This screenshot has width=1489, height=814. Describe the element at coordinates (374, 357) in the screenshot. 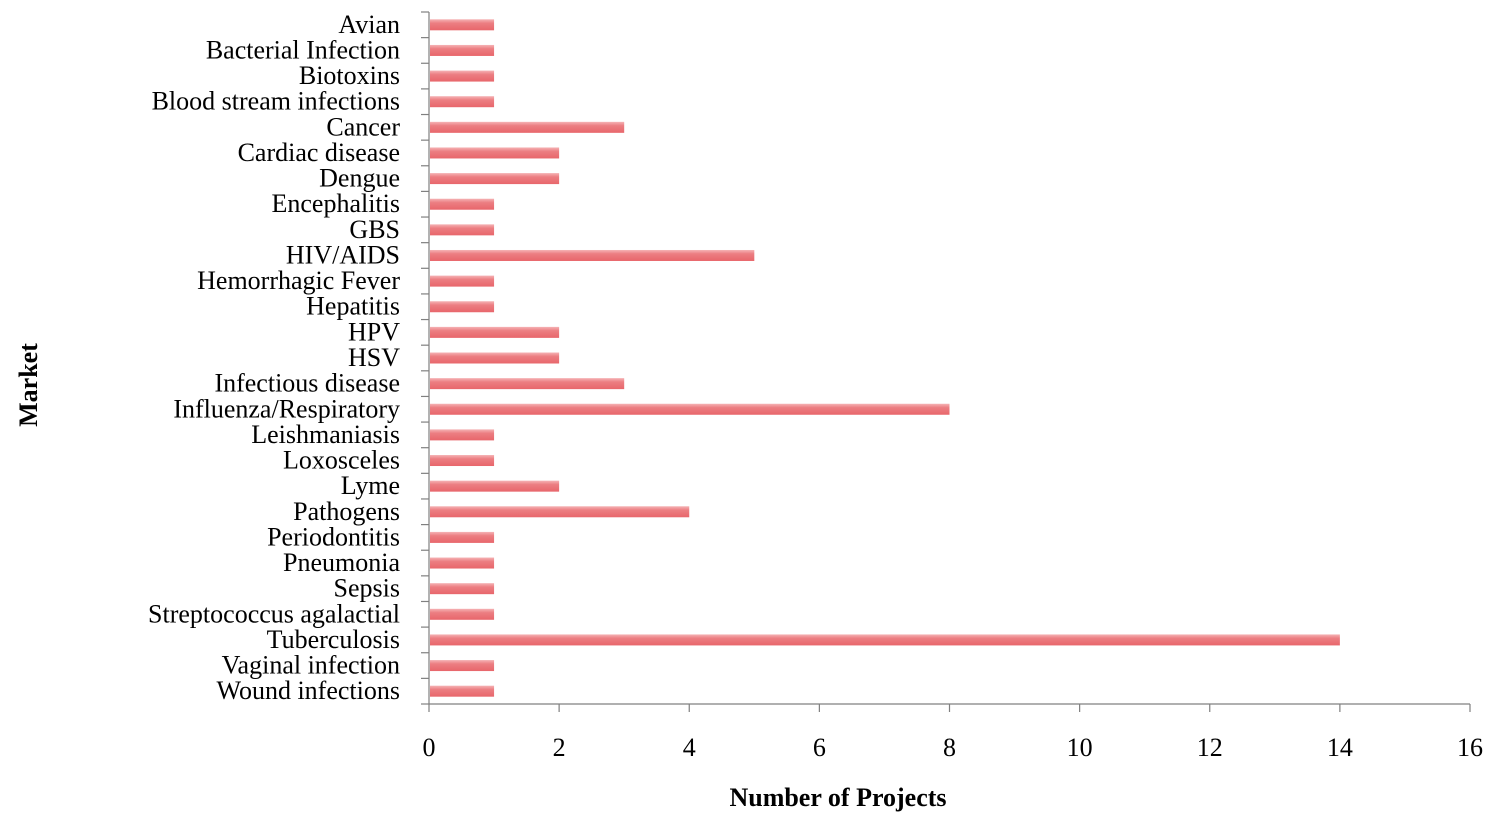

I see `category-label: HSV` at that location.